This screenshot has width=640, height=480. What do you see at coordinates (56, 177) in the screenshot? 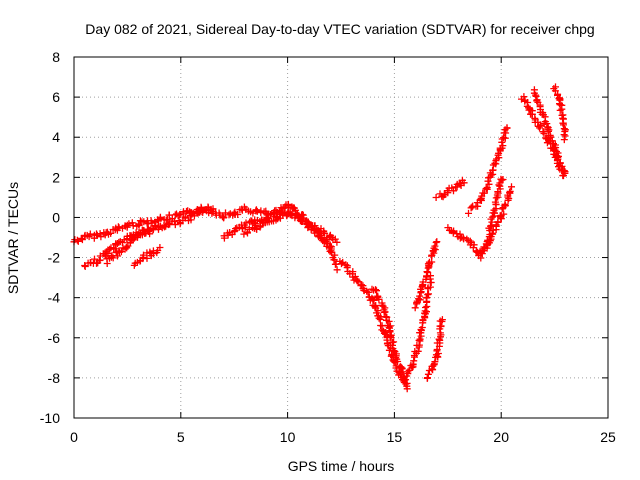
I see `y-tick-label: 2` at bounding box center [56, 177].